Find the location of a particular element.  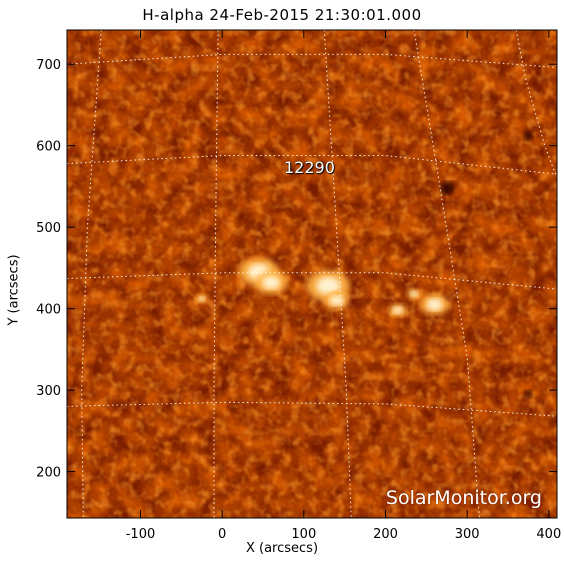

watermark: SolarMonitor.org is located at coordinates (463, 498).